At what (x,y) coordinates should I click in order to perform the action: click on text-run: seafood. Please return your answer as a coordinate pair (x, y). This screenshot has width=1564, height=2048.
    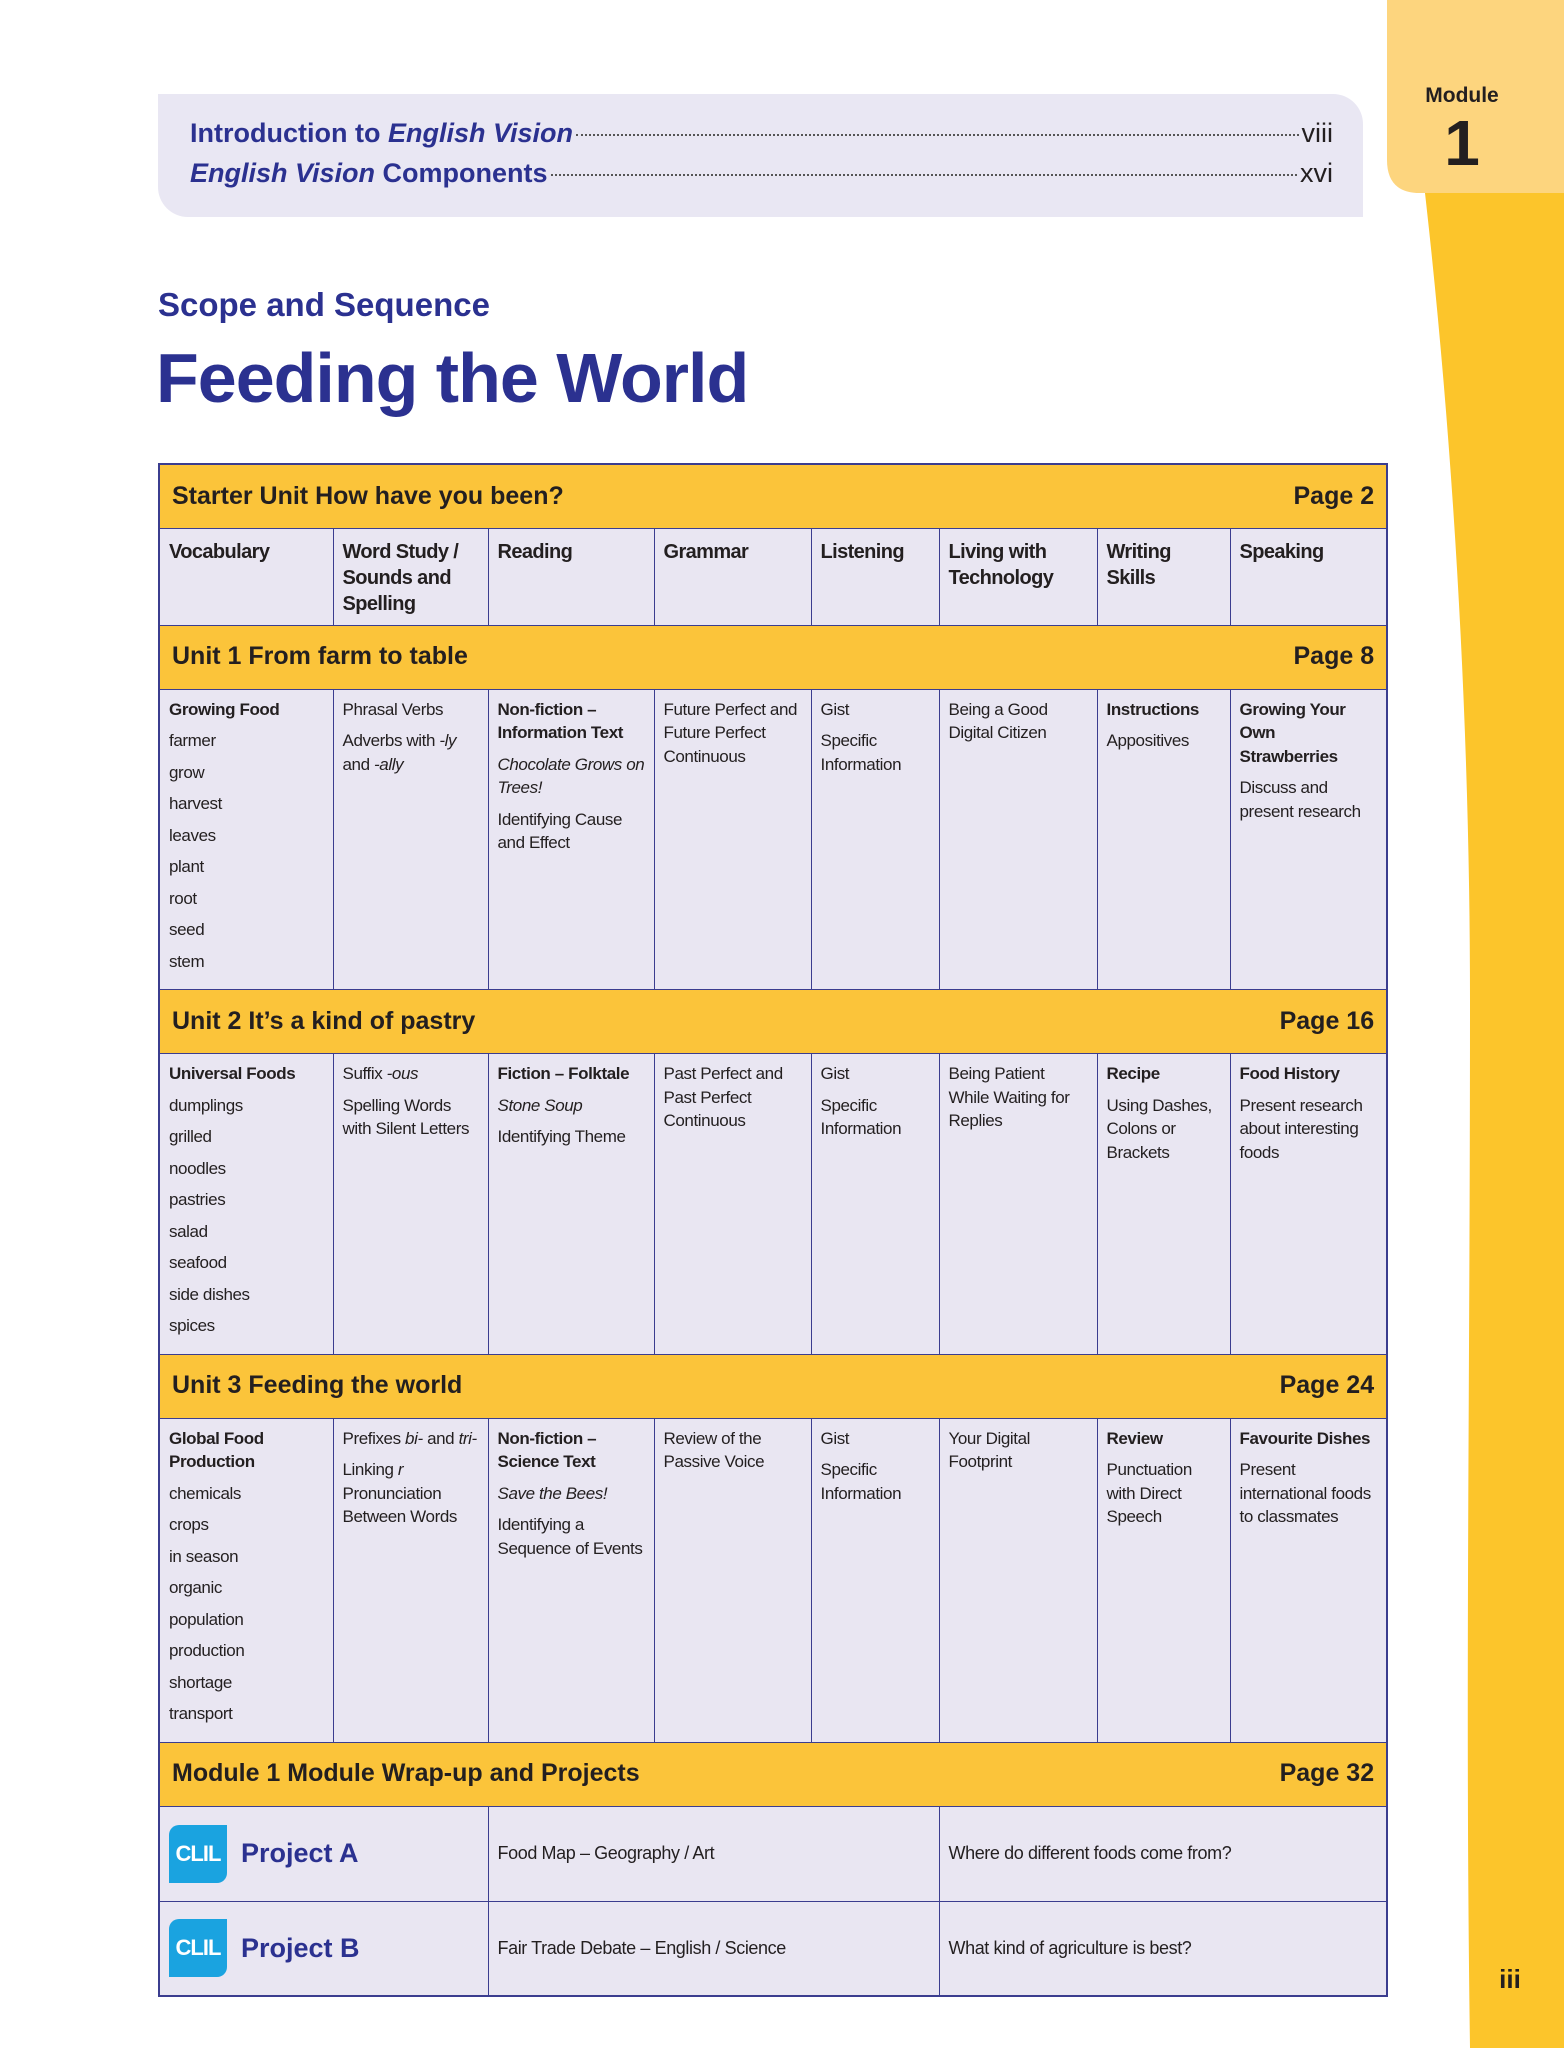
    Looking at the image, I should click on (198, 1262).